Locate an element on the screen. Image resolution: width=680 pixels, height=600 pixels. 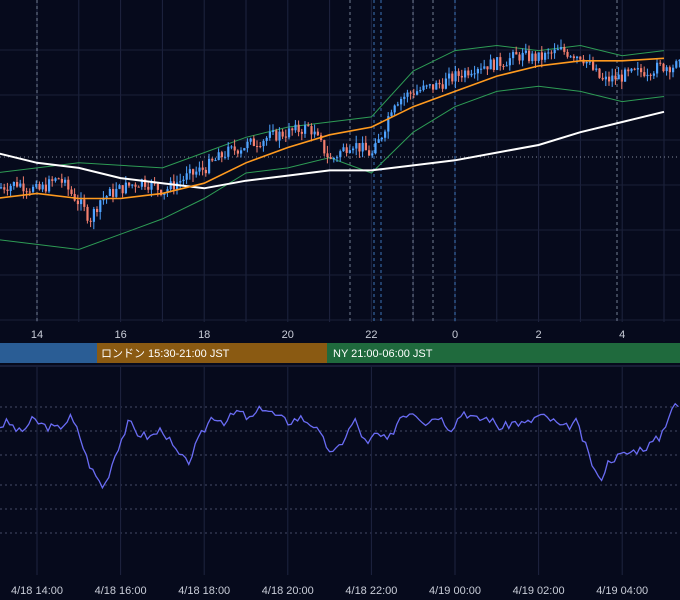
session-london-band is located at coordinates (212, 353).